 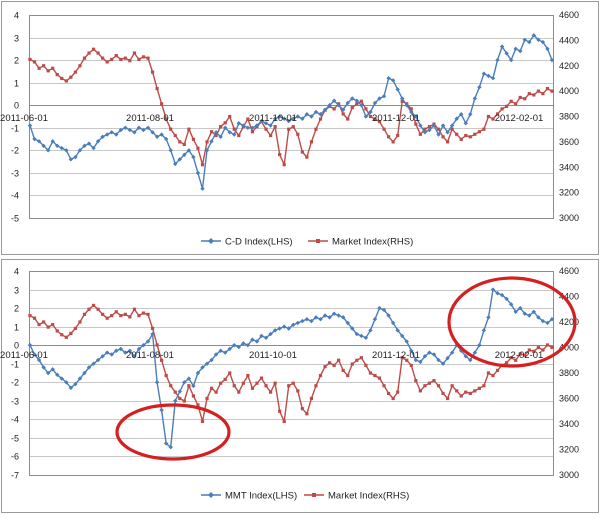 What do you see at coordinates (569, 142) in the screenshot?
I see `y-right-tick-label: 3600` at bounding box center [569, 142].